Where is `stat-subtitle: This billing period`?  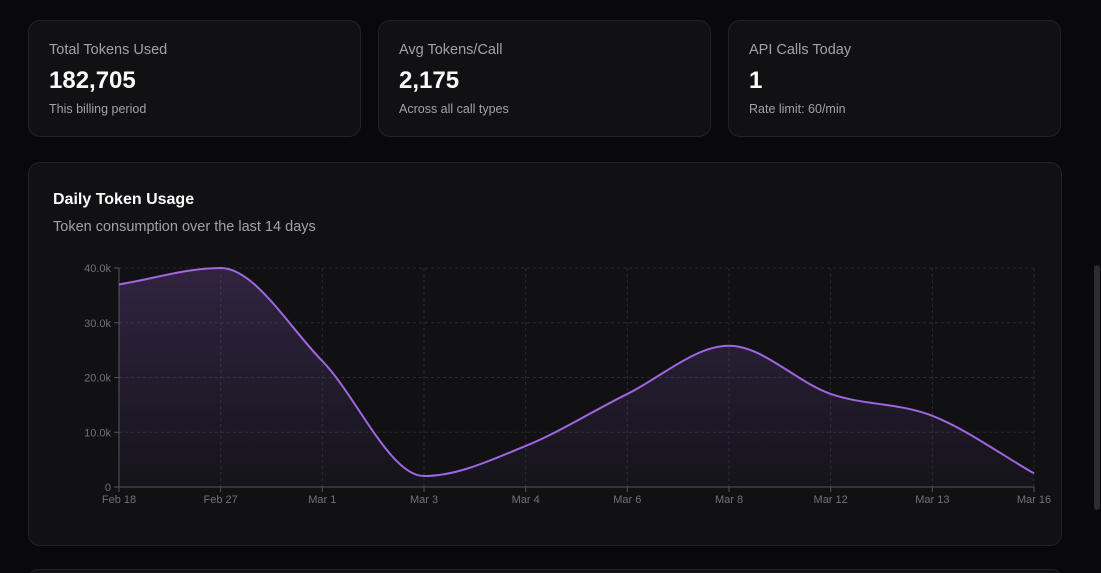
stat-subtitle: This billing period is located at coordinates (98, 109).